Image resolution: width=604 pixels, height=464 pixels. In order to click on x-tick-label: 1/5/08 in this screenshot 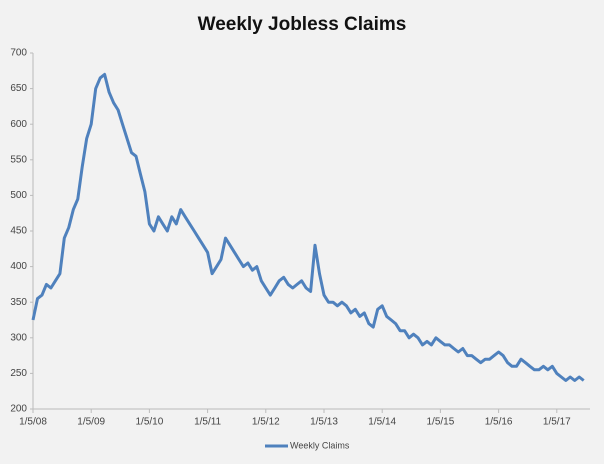, I will do `click(33, 422)`.